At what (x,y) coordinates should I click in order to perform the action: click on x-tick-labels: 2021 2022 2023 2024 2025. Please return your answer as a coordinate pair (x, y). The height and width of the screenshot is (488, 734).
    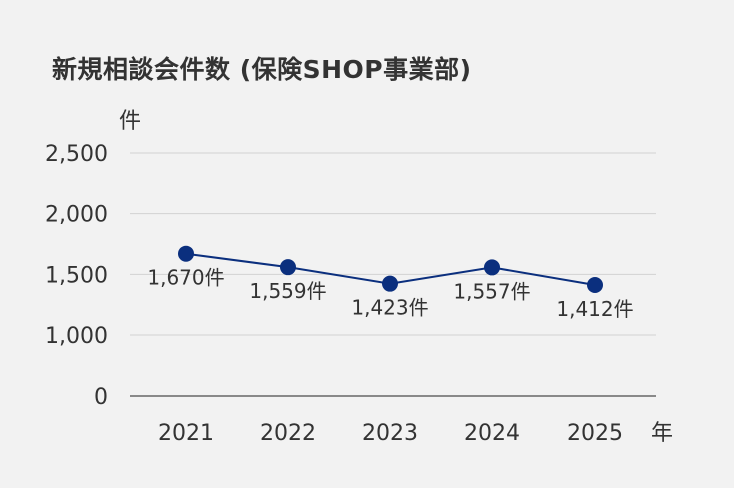
    Looking at the image, I should click on (390, 433).